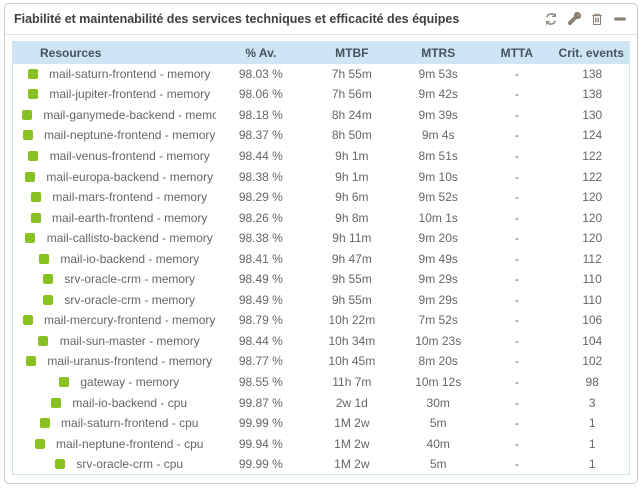 This screenshot has height=494, width=644. What do you see at coordinates (260, 197) in the screenshot?
I see `availability-value: 98.29 %` at bounding box center [260, 197].